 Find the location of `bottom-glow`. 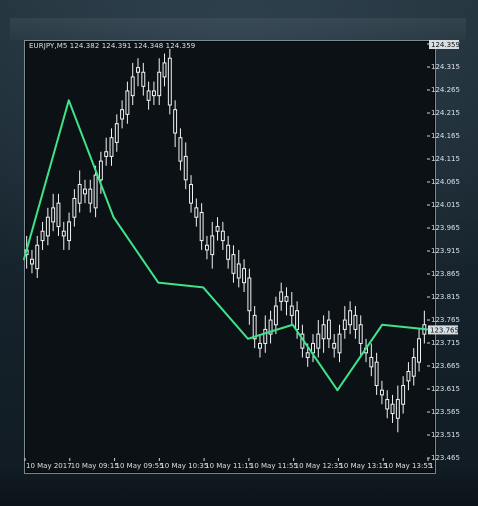

bottom-glow is located at coordinates (239, 486).